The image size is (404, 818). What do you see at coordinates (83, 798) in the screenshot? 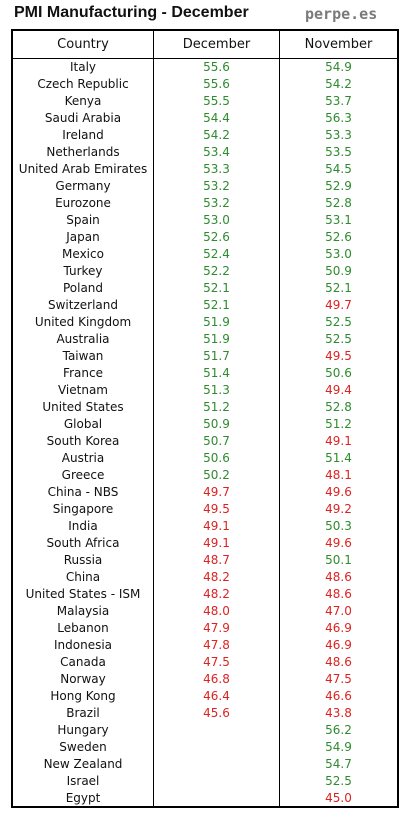
I see `country-cell: Egypt` at bounding box center [83, 798].